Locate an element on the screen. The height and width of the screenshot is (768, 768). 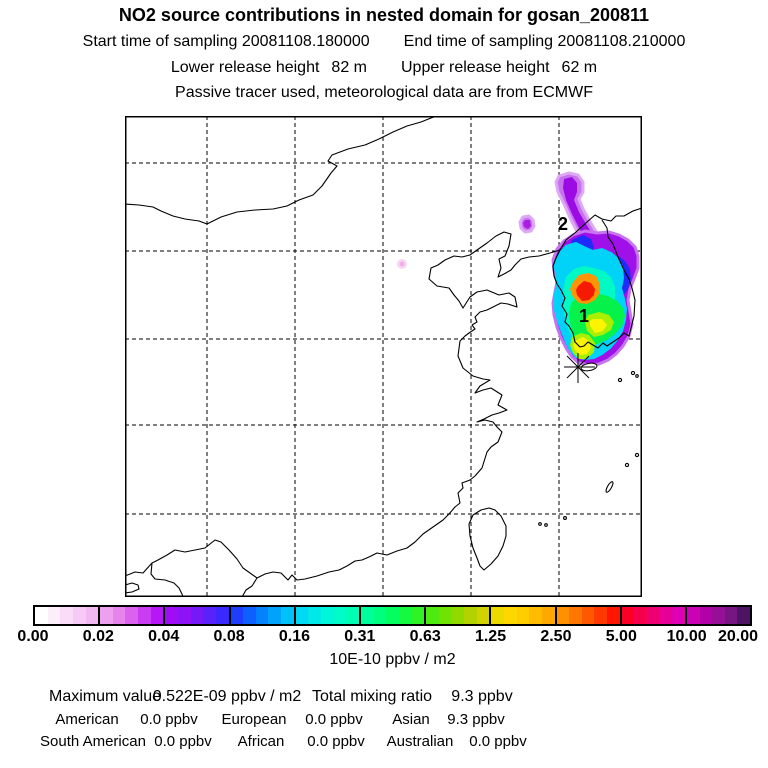
plume-label-2: 2 is located at coordinates (563, 224).